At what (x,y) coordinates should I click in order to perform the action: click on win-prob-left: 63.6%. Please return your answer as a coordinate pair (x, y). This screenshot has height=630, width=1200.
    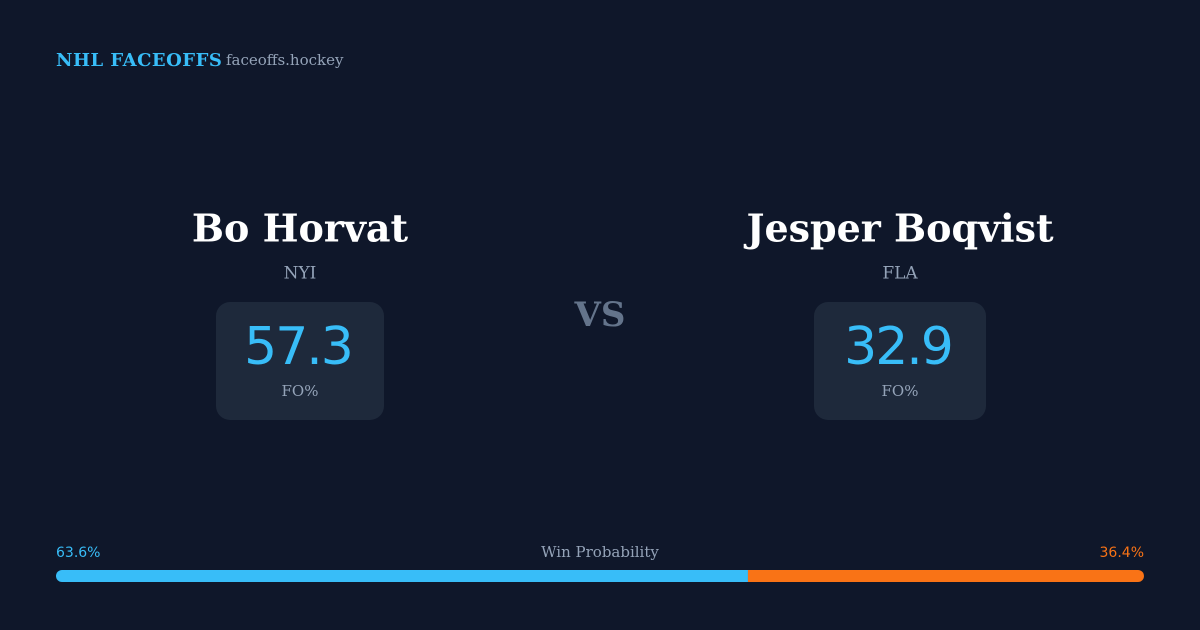
    Looking at the image, I should click on (78, 553).